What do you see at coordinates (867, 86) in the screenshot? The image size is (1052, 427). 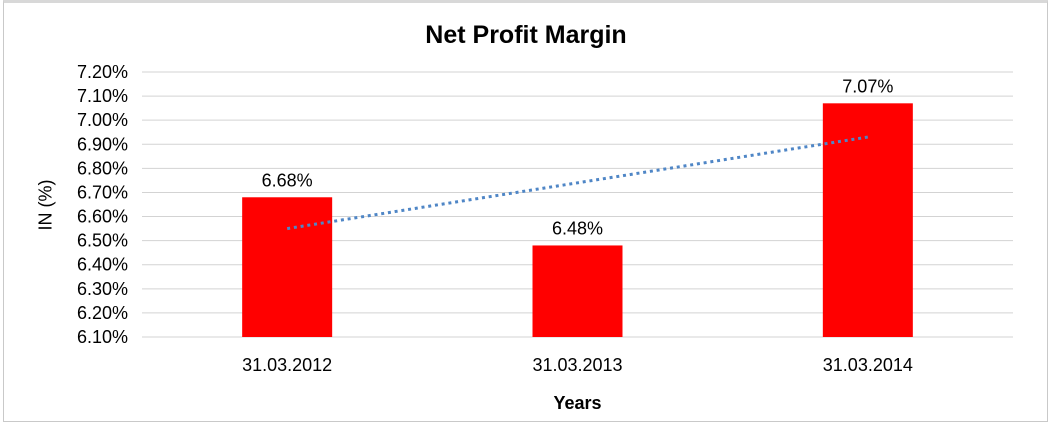 I see `data-label: 7.07%` at bounding box center [867, 86].